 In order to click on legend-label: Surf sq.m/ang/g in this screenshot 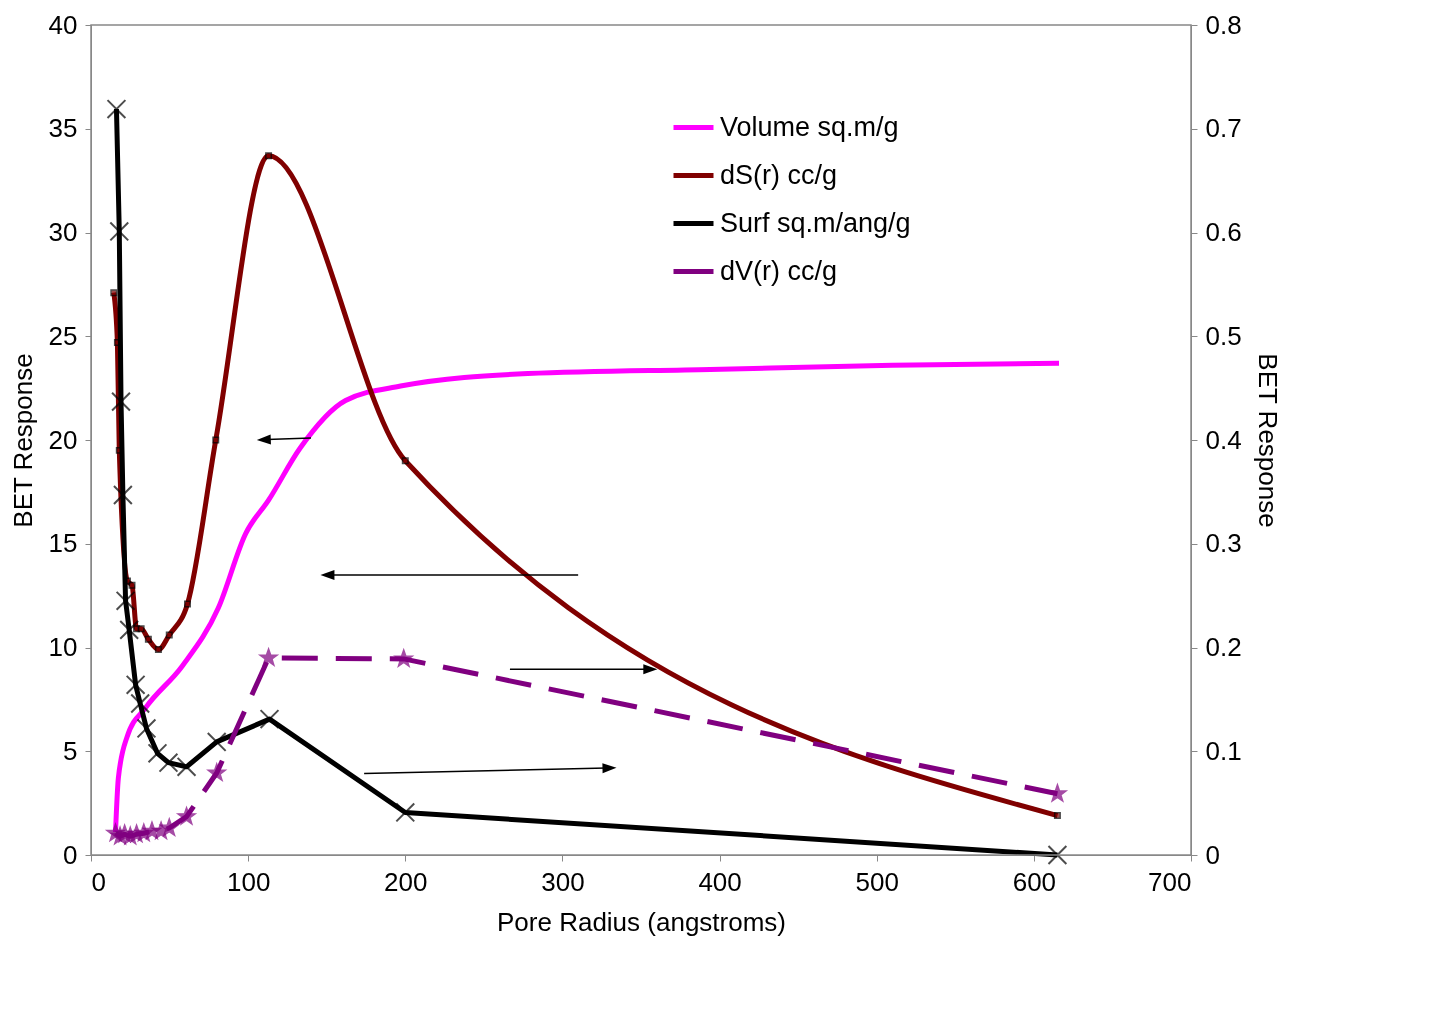, I will do `click(815, 222)`.